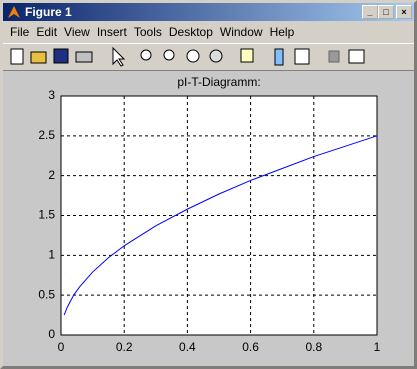  Describe the element at coordinates (302, 56) in the screenshot. I see `legend-button` at that location.